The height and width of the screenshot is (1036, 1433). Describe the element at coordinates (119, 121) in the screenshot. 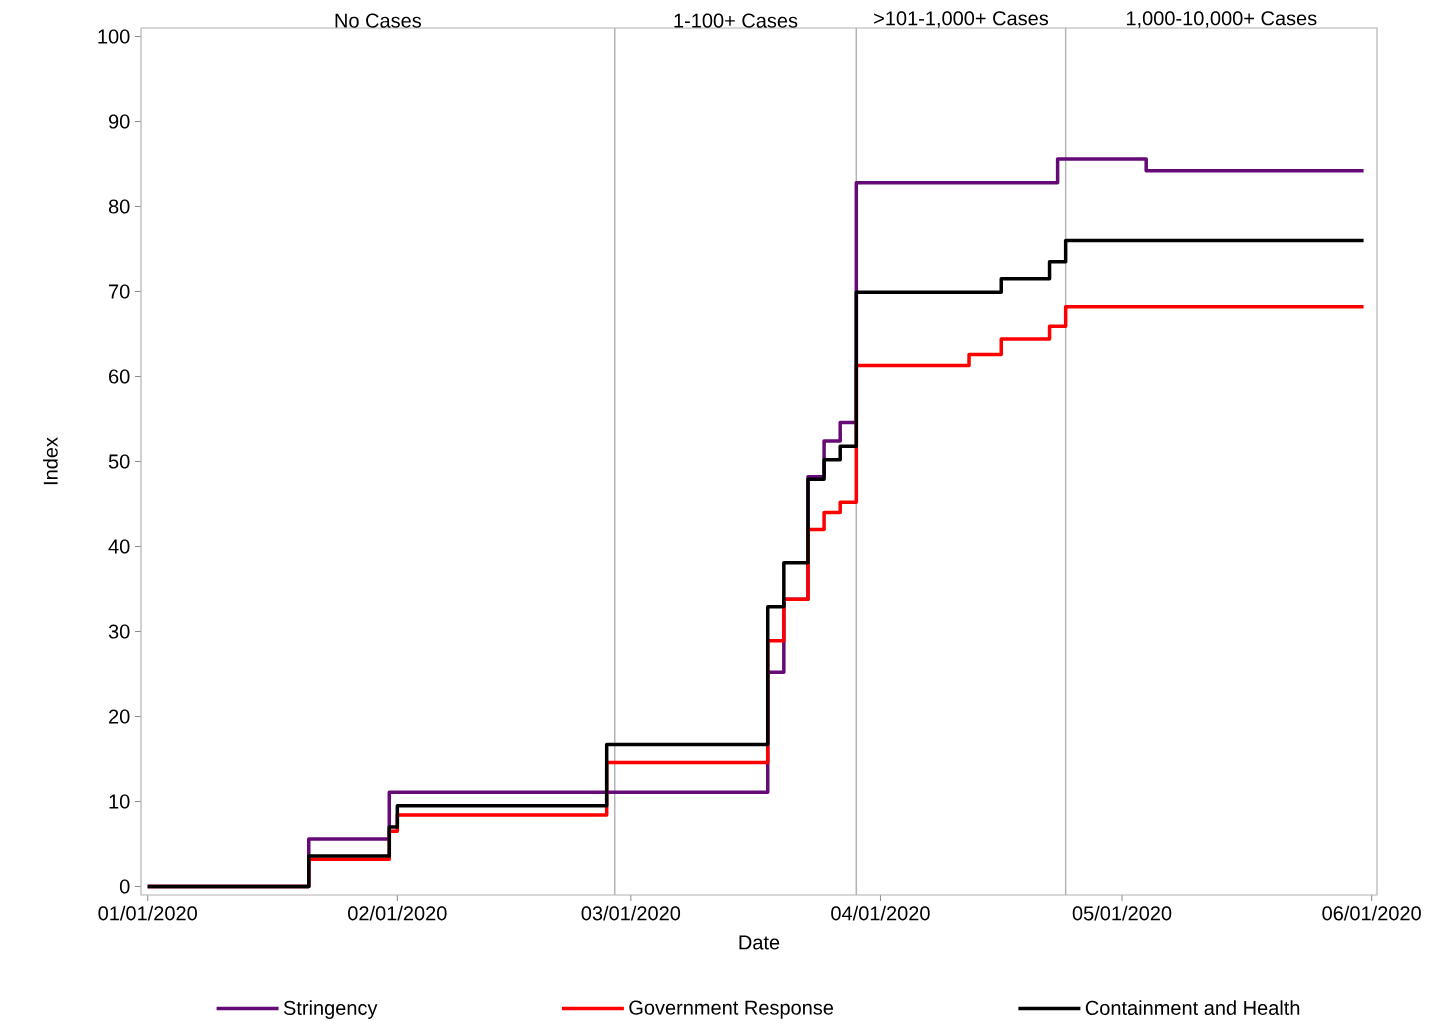

I see `y-tick-label: 90` at that location.